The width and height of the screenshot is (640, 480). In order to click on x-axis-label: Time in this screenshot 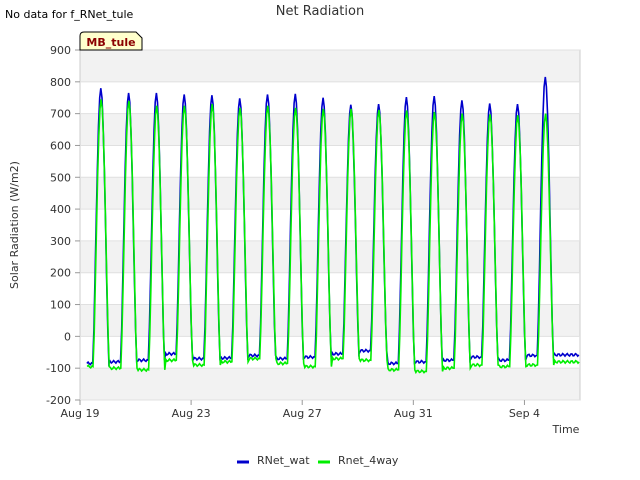, I will do `click(566, 429)`.